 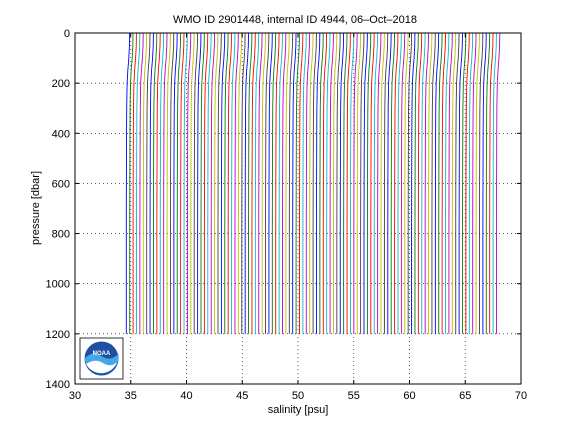 I want to click on x-tick-label: 35, so click(x=131, y=396).